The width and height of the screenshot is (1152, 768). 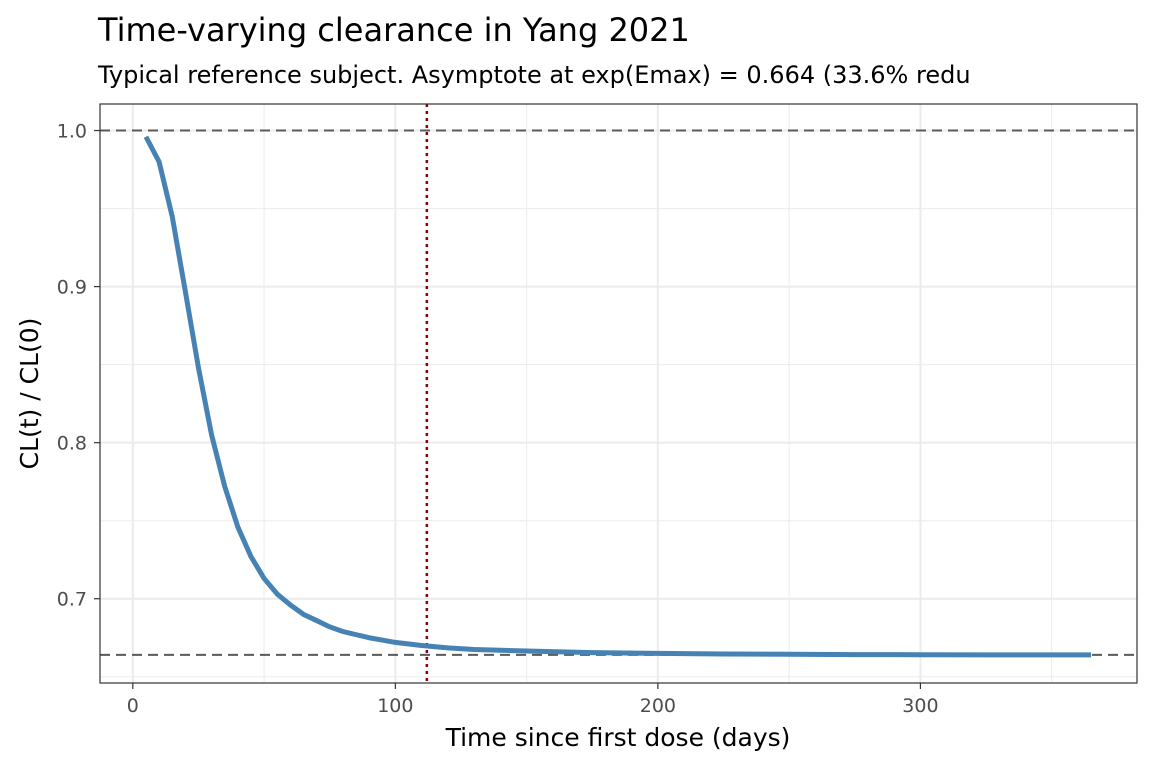 I want to click on x-tick-label: 0, so click(x=133, y=706).